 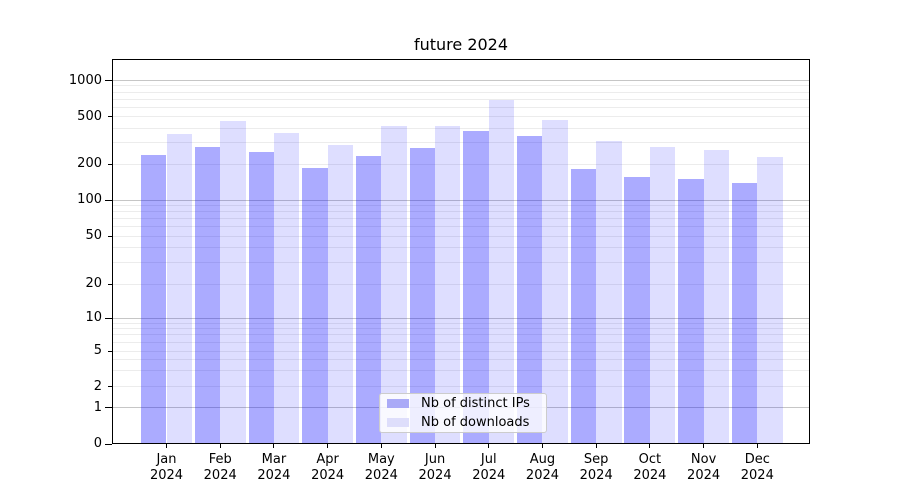 I want to click on y-tick-label-1: 1, so click(x=97, y=407).